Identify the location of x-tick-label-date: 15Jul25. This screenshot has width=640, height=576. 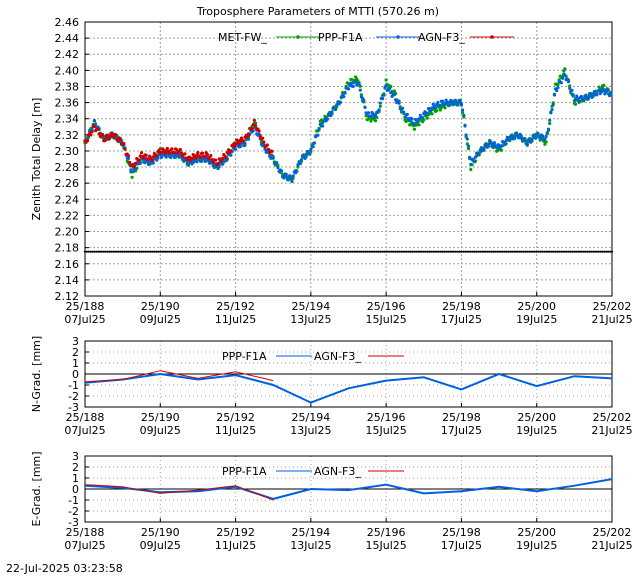
(386, 545).